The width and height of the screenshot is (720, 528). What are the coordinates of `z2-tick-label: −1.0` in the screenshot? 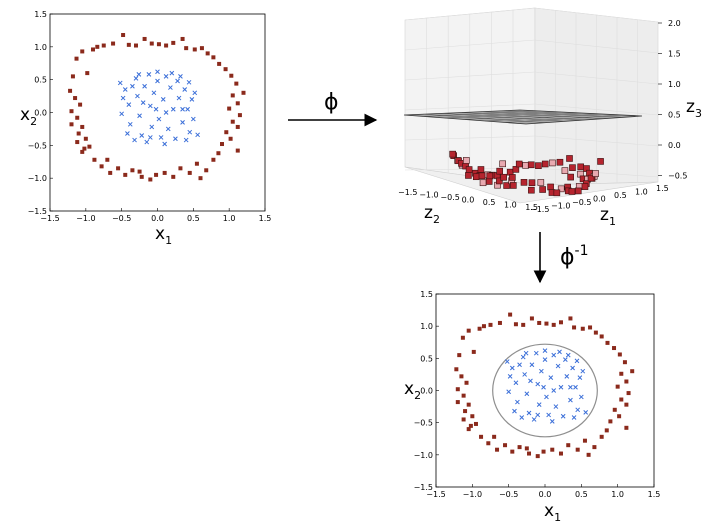 It's located at (428, 195).